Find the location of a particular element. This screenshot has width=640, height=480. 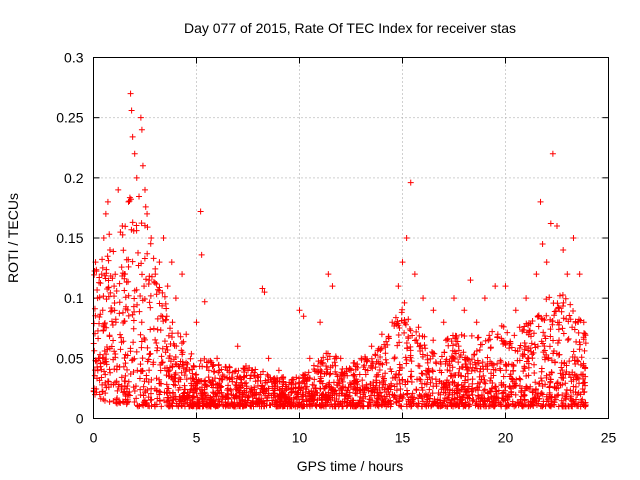

y-tick-labels: 0 0.05 0.1 0.15 0.2 0.25 0.3 is located at coordinates (69, 238).